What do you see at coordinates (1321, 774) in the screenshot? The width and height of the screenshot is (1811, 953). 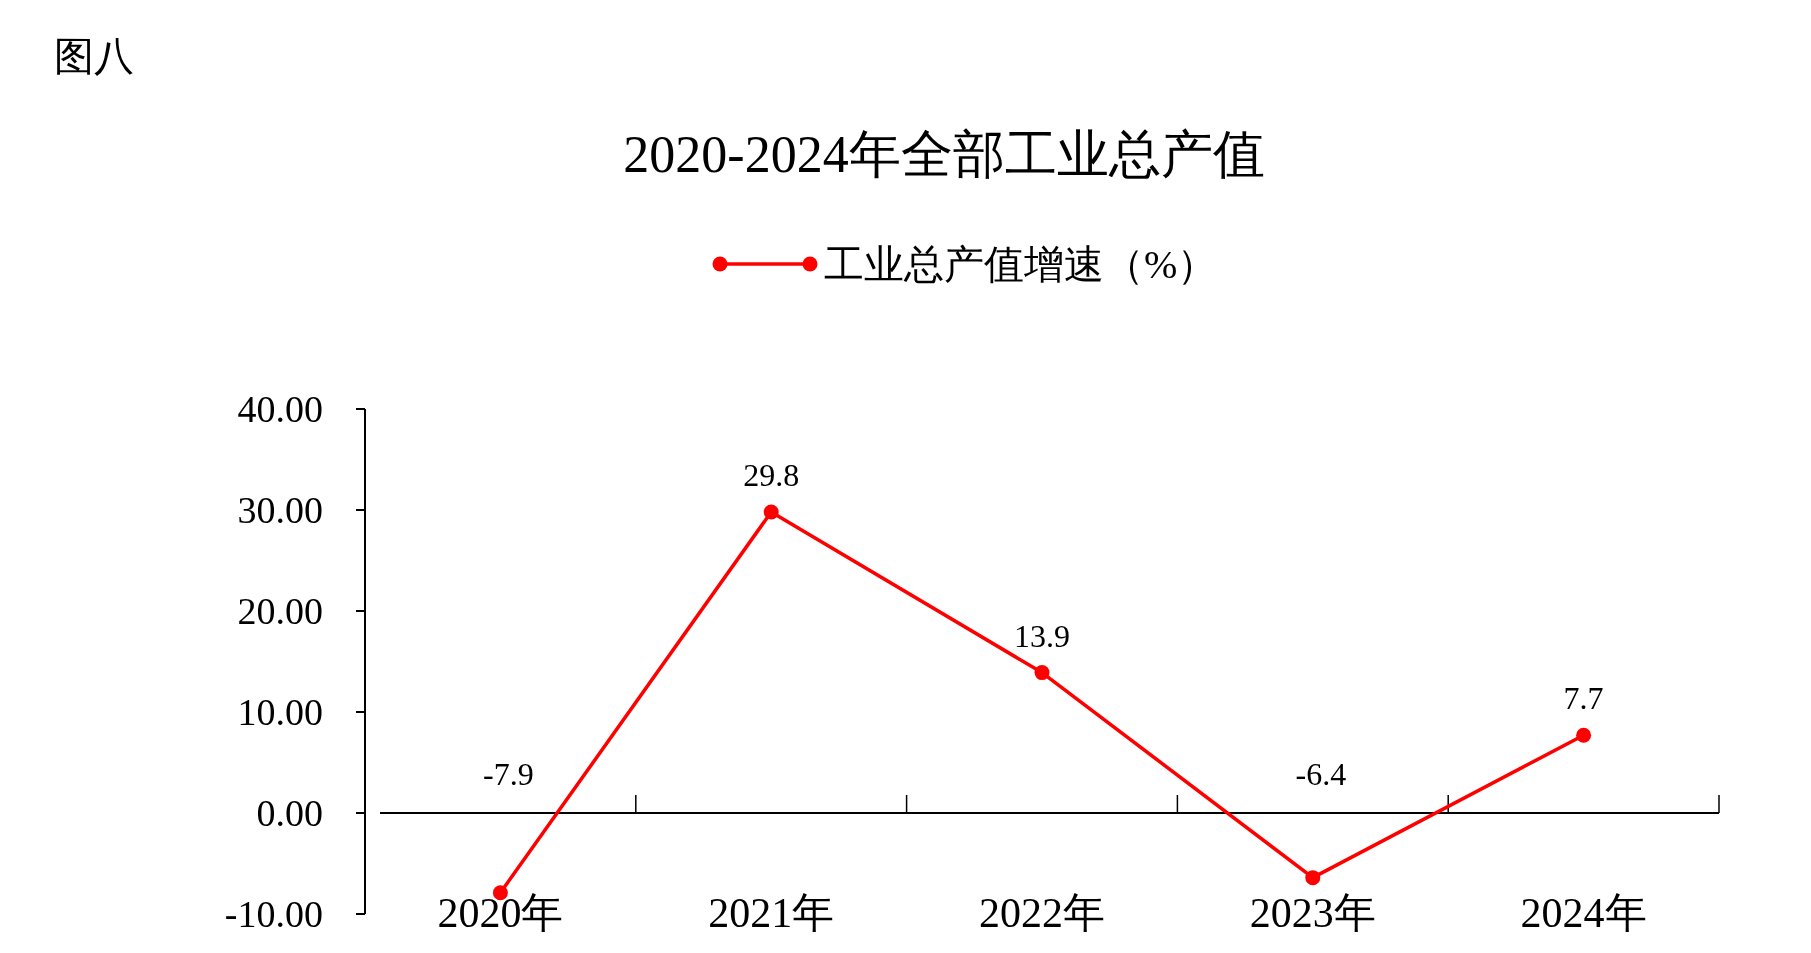 I see `data-label: -6.4` at bounding box center [1321, 774].